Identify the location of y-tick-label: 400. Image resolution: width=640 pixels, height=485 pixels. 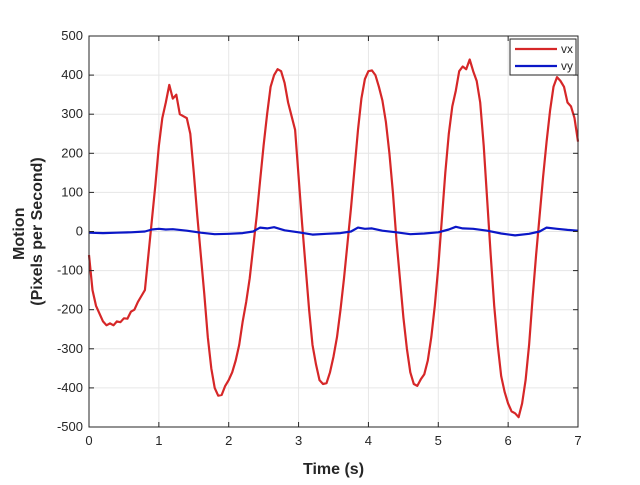
(72, 74).